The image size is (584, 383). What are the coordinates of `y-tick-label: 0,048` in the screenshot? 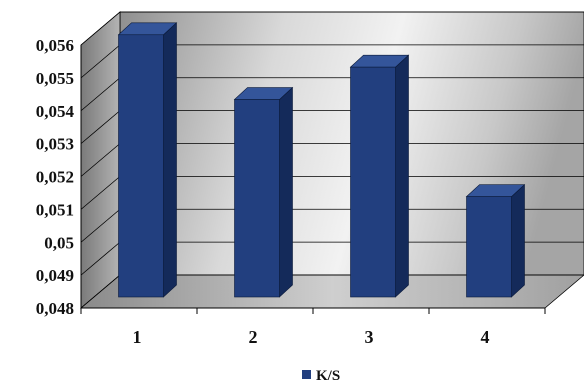 It's located at (55, 308).